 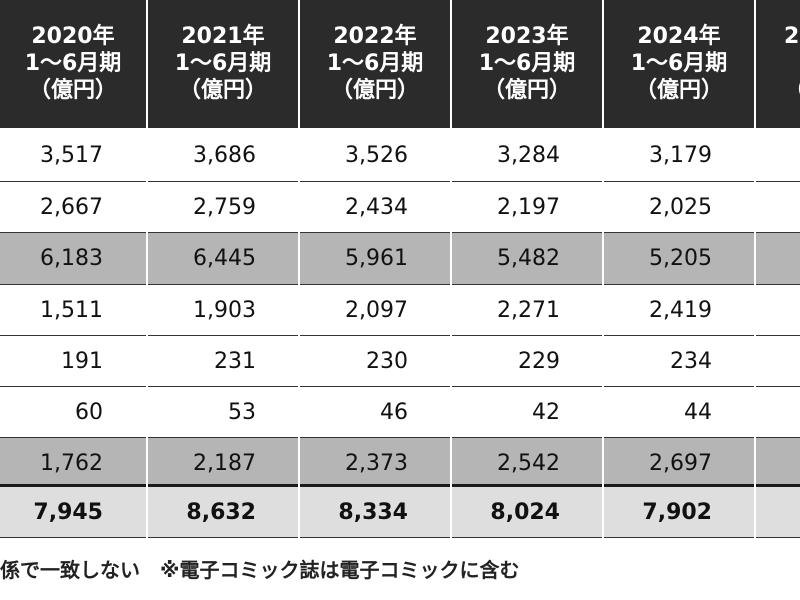 I want to click on table-cell: 8,632, so click(x=221, y=512).